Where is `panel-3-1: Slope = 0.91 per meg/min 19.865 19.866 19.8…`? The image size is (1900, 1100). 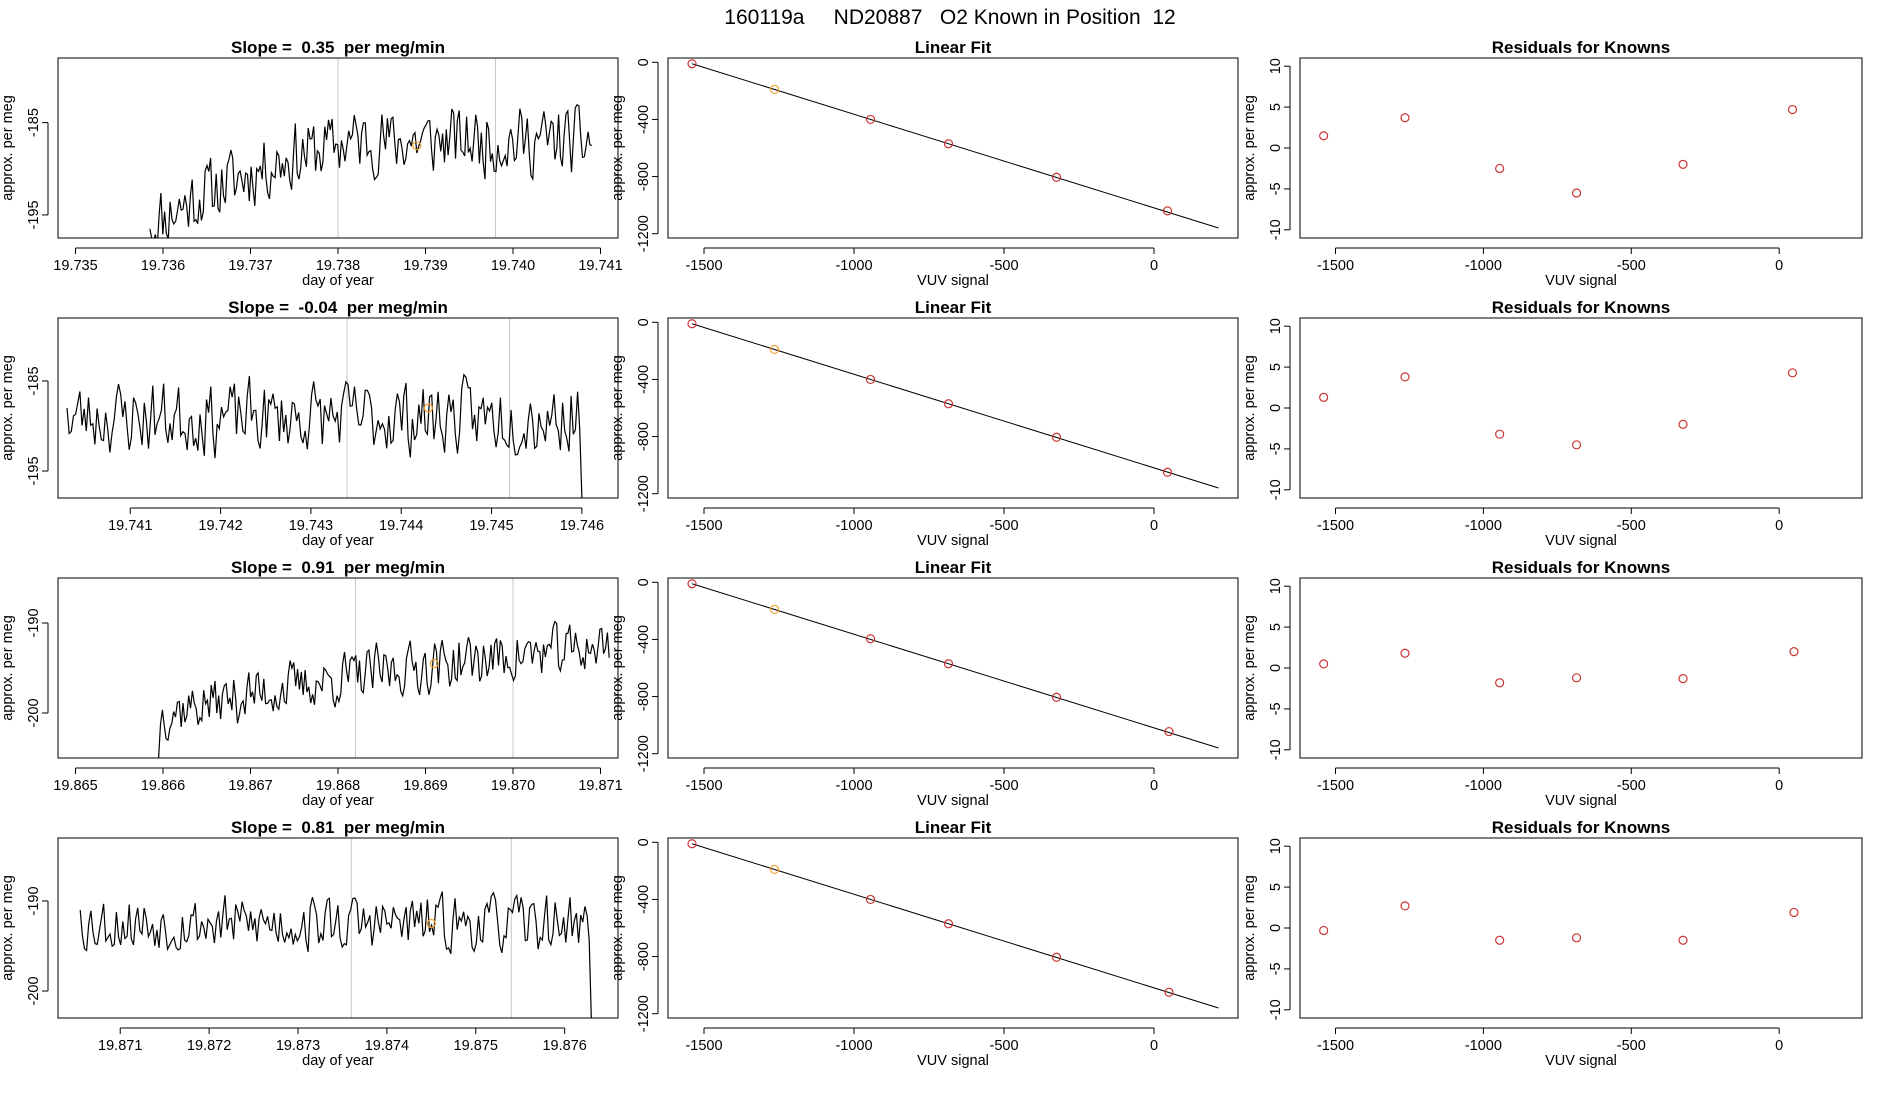
panel-3-1: Slope = 0.91 per meg/min 19.865 19.866 19.8… is located at coordinates (311, 683).